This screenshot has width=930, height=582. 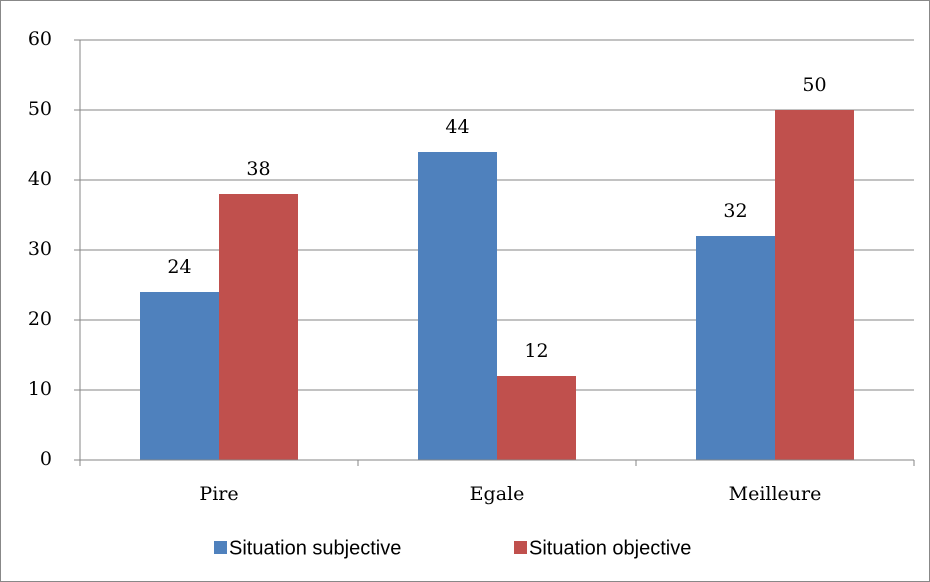 I want to click on y-tick-label: 30, so click(x=40, y=249).